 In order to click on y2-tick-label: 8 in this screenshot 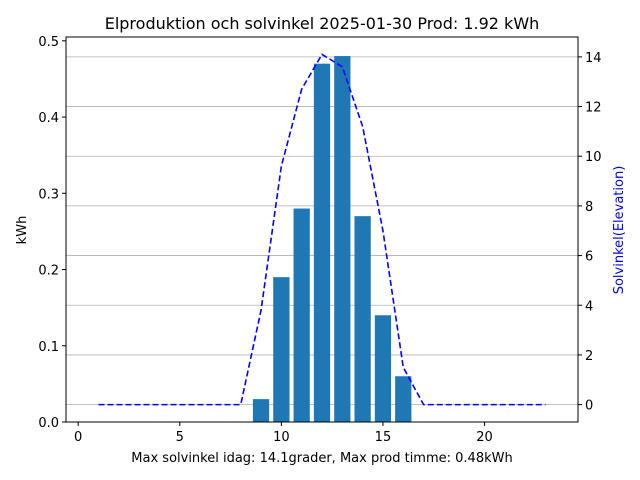, I will do `click(589, 207)`.